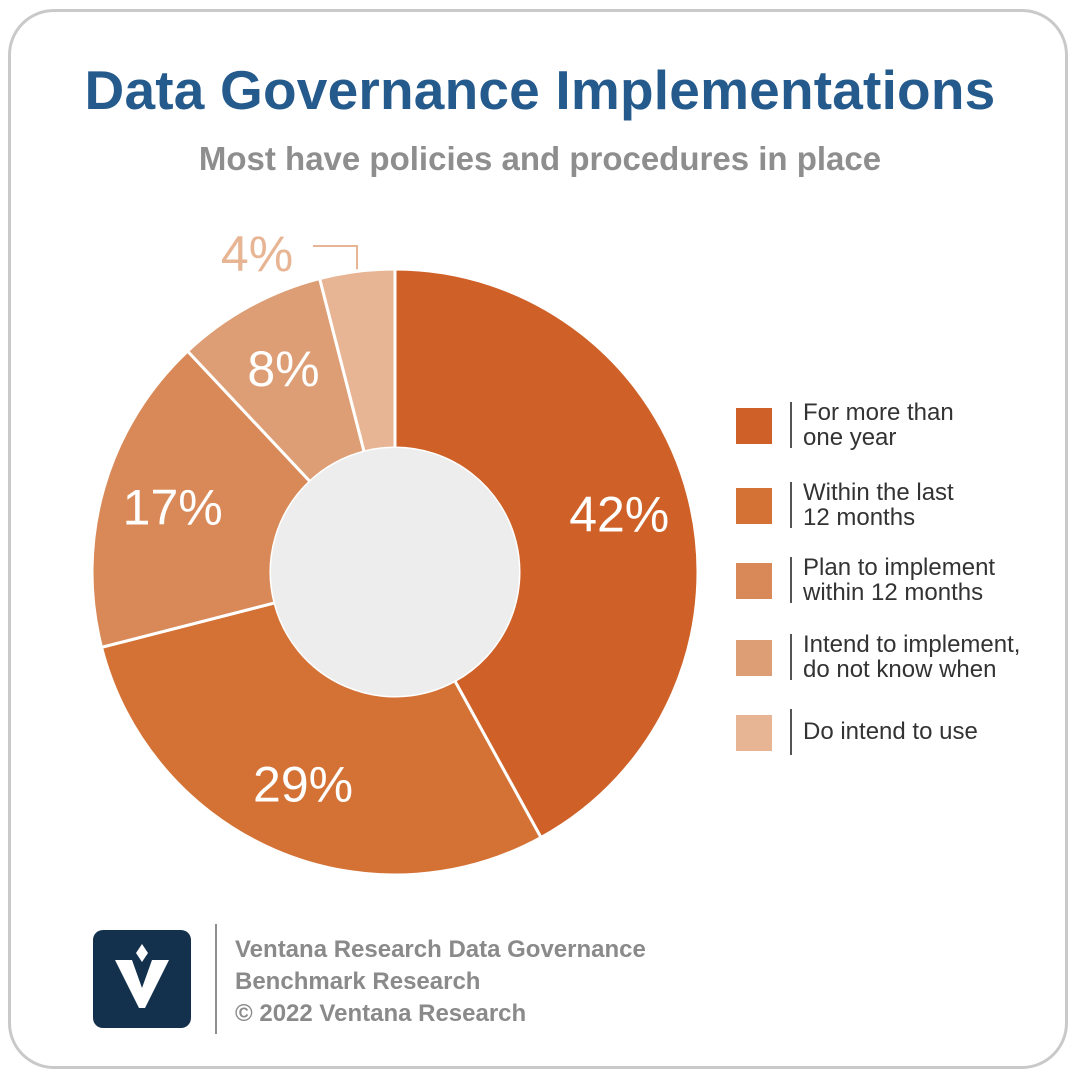 The width and height of the screenshot is (1080, 1081). Describe the element at coordinates (440, 949) in the screenshot. I see `footer-line: Ventana Research Data Governance` at that location.